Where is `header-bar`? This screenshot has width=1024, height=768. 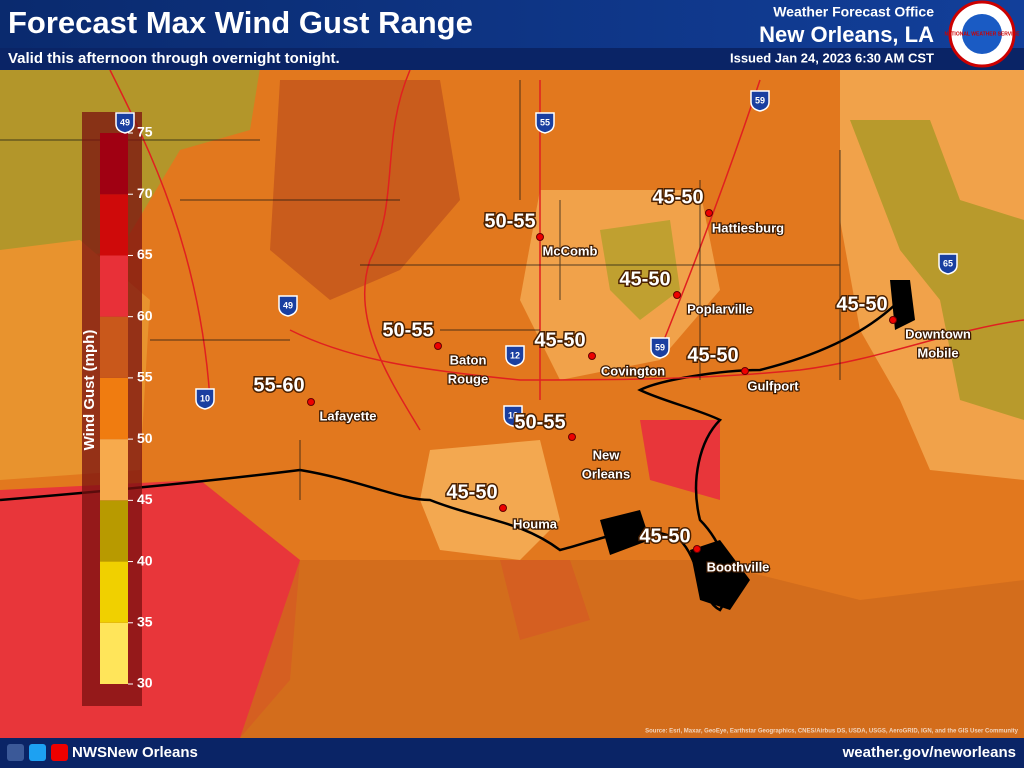 header-bar is located at coordinates (512, 24).